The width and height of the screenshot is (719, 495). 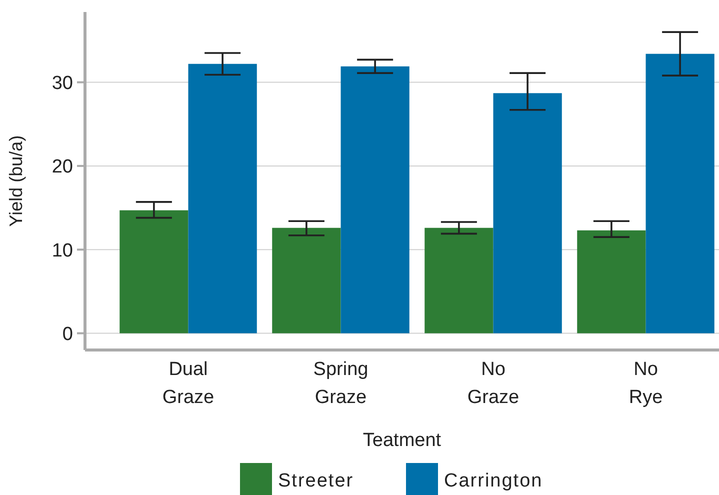 What do you see at coordinates (402, 440) in the screenshot?
I see `x-axis-title: Teatment` at bounding box center [402, 440].